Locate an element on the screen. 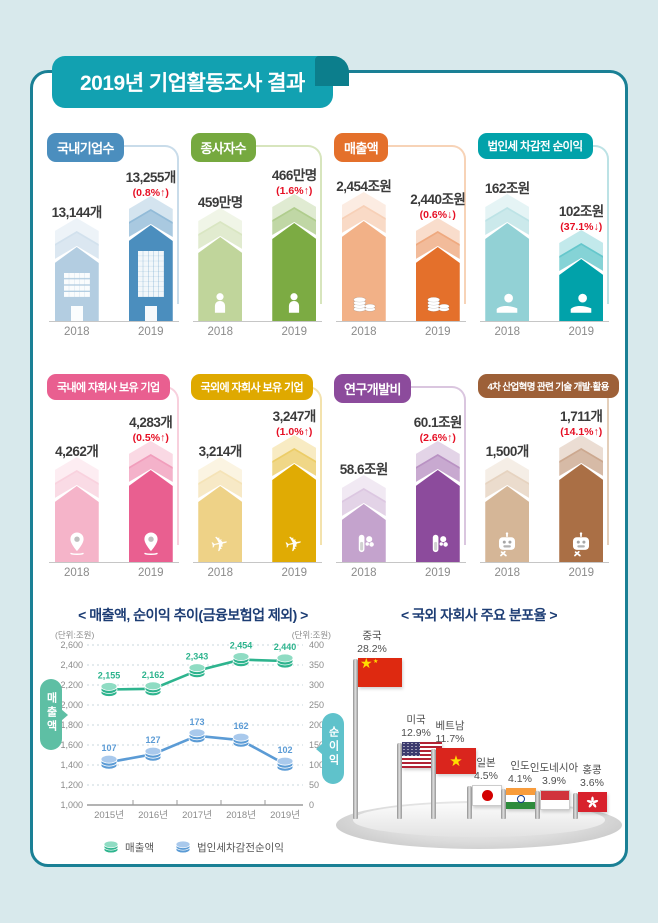 Image resolution: width=658 pixels, height=923 pixels. flag-column-jp: 일본 4.5% is located at coordinates (484, 788).